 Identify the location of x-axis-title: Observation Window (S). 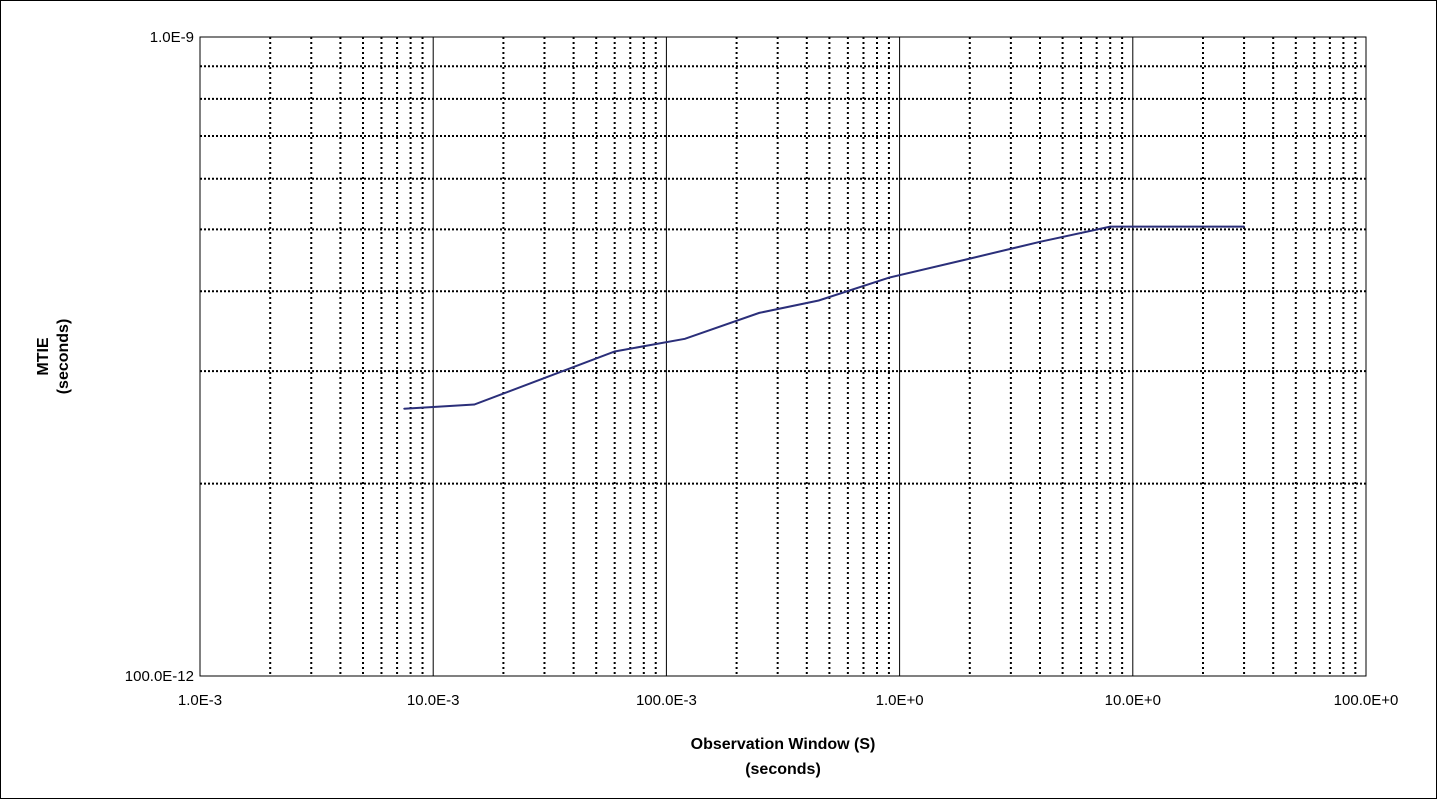
(783, 744).